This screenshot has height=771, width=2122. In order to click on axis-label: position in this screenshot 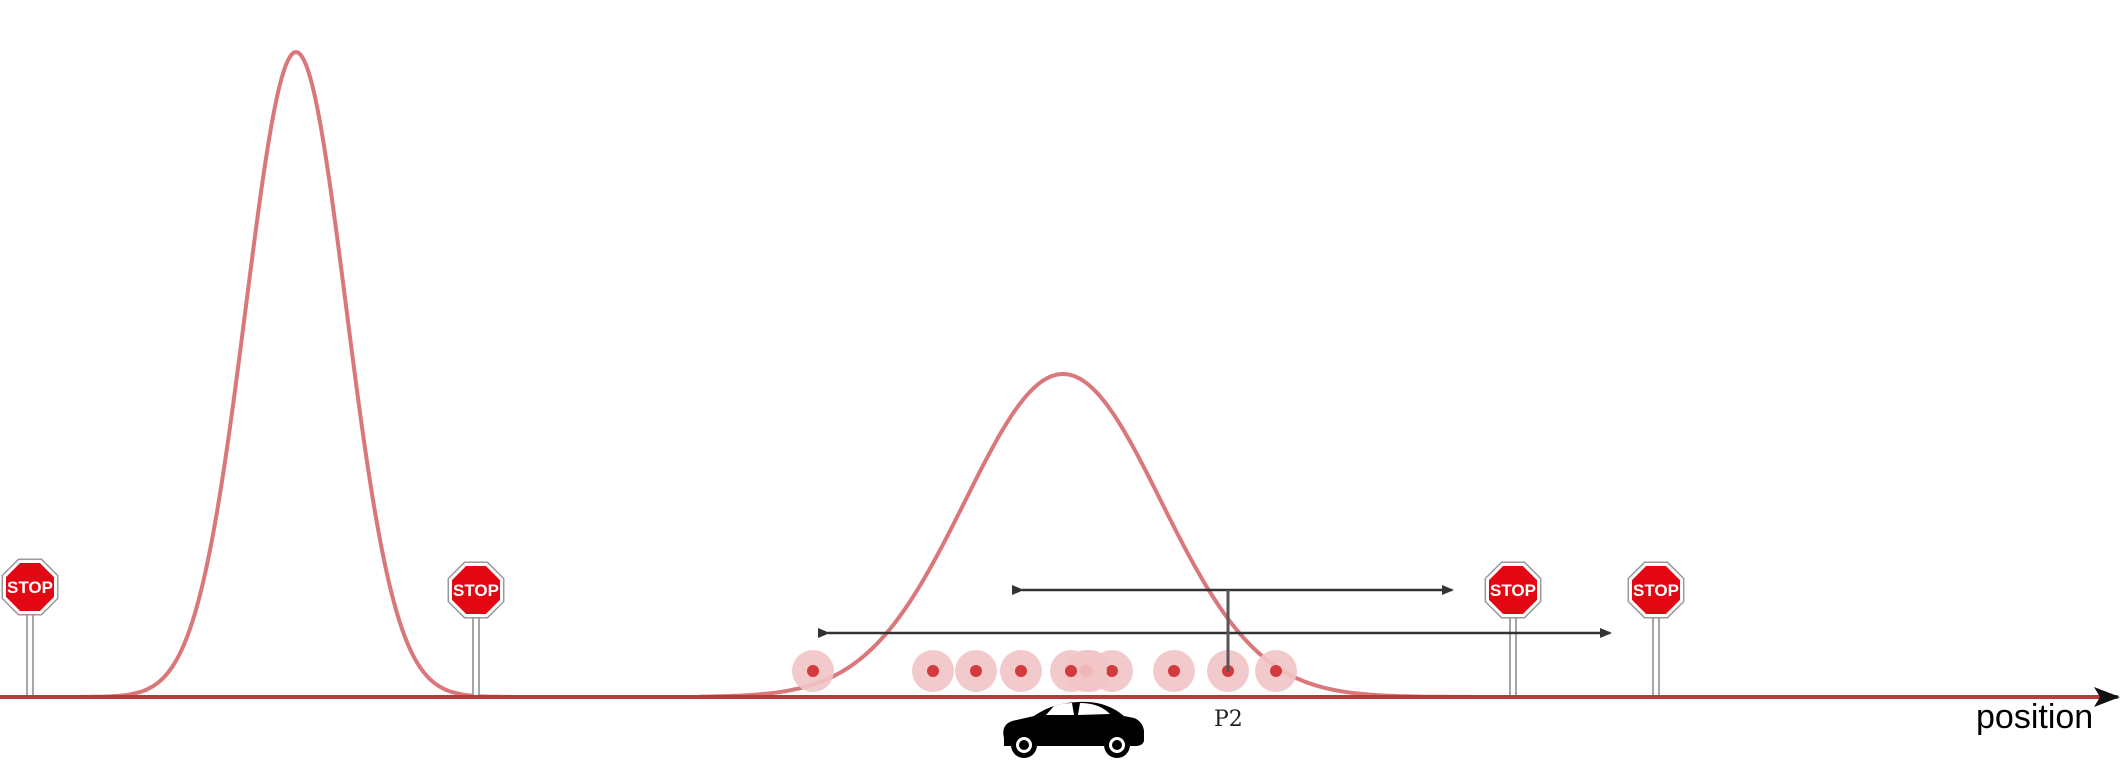, I will do `click(2034, 717)`.